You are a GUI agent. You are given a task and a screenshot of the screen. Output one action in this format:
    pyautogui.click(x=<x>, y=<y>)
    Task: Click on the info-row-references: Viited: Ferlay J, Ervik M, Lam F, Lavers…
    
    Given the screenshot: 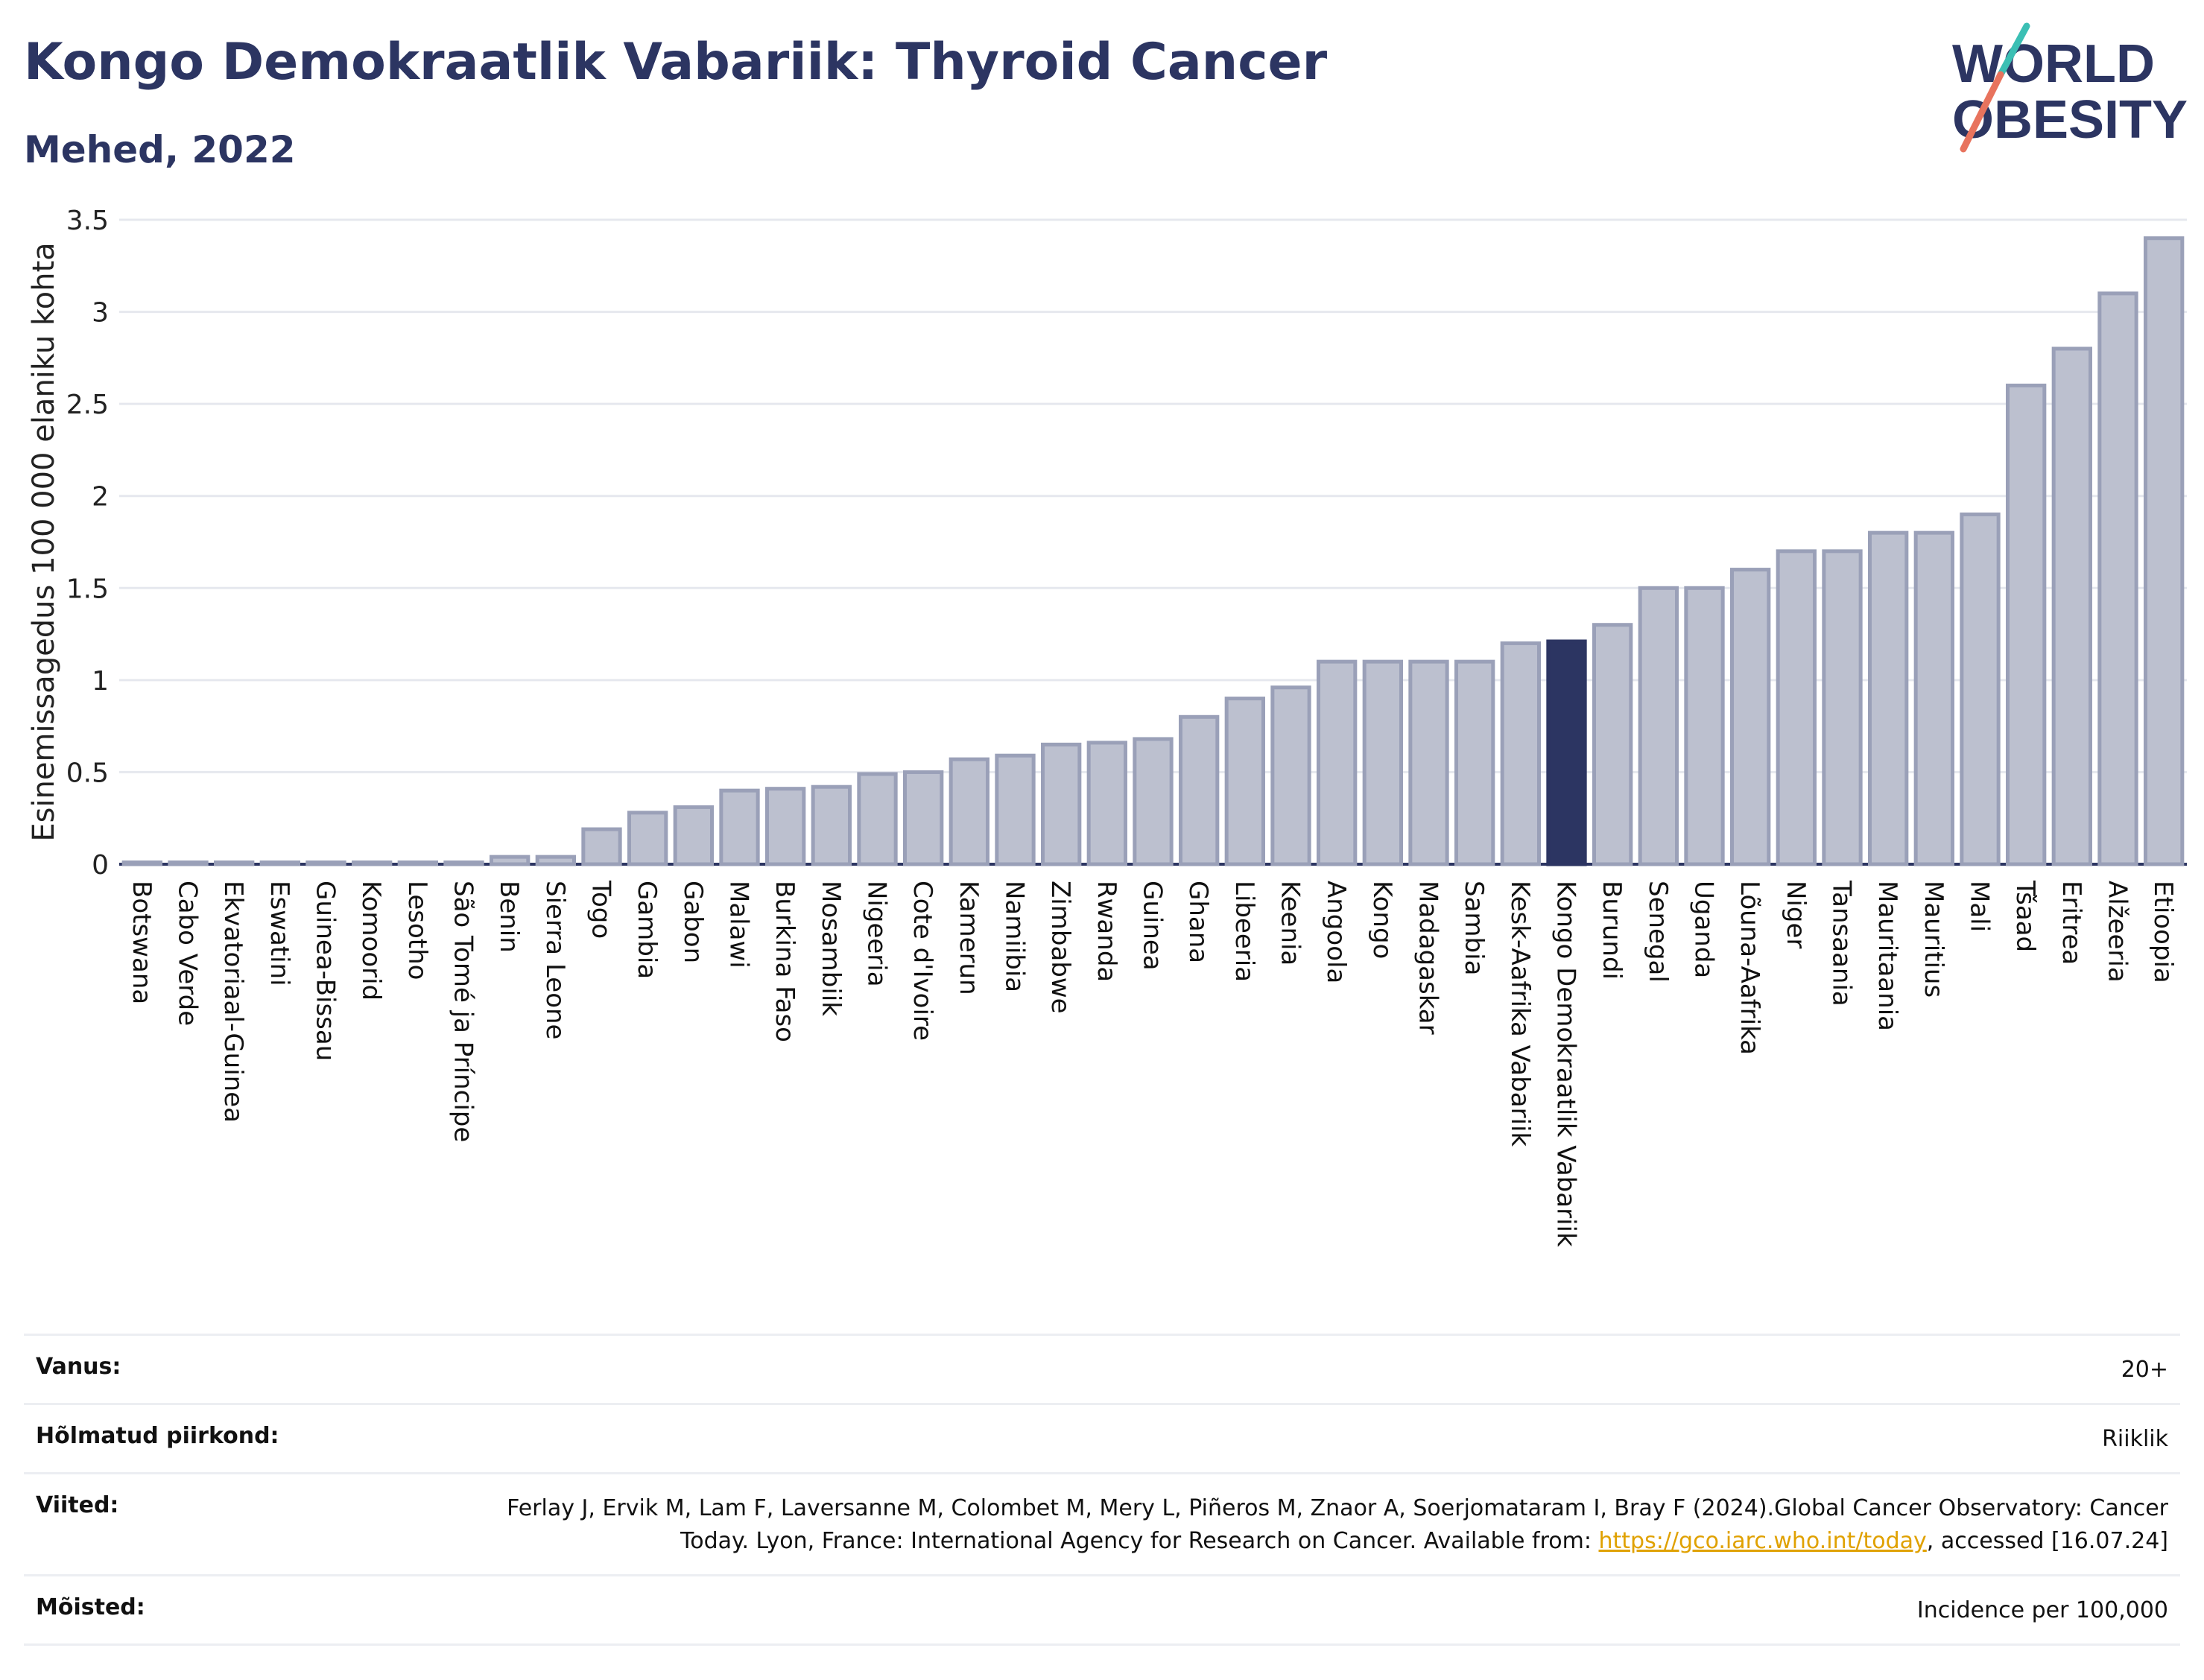 What is the action you would take?
    pyautogui.click(x=1102, y=1523)
    